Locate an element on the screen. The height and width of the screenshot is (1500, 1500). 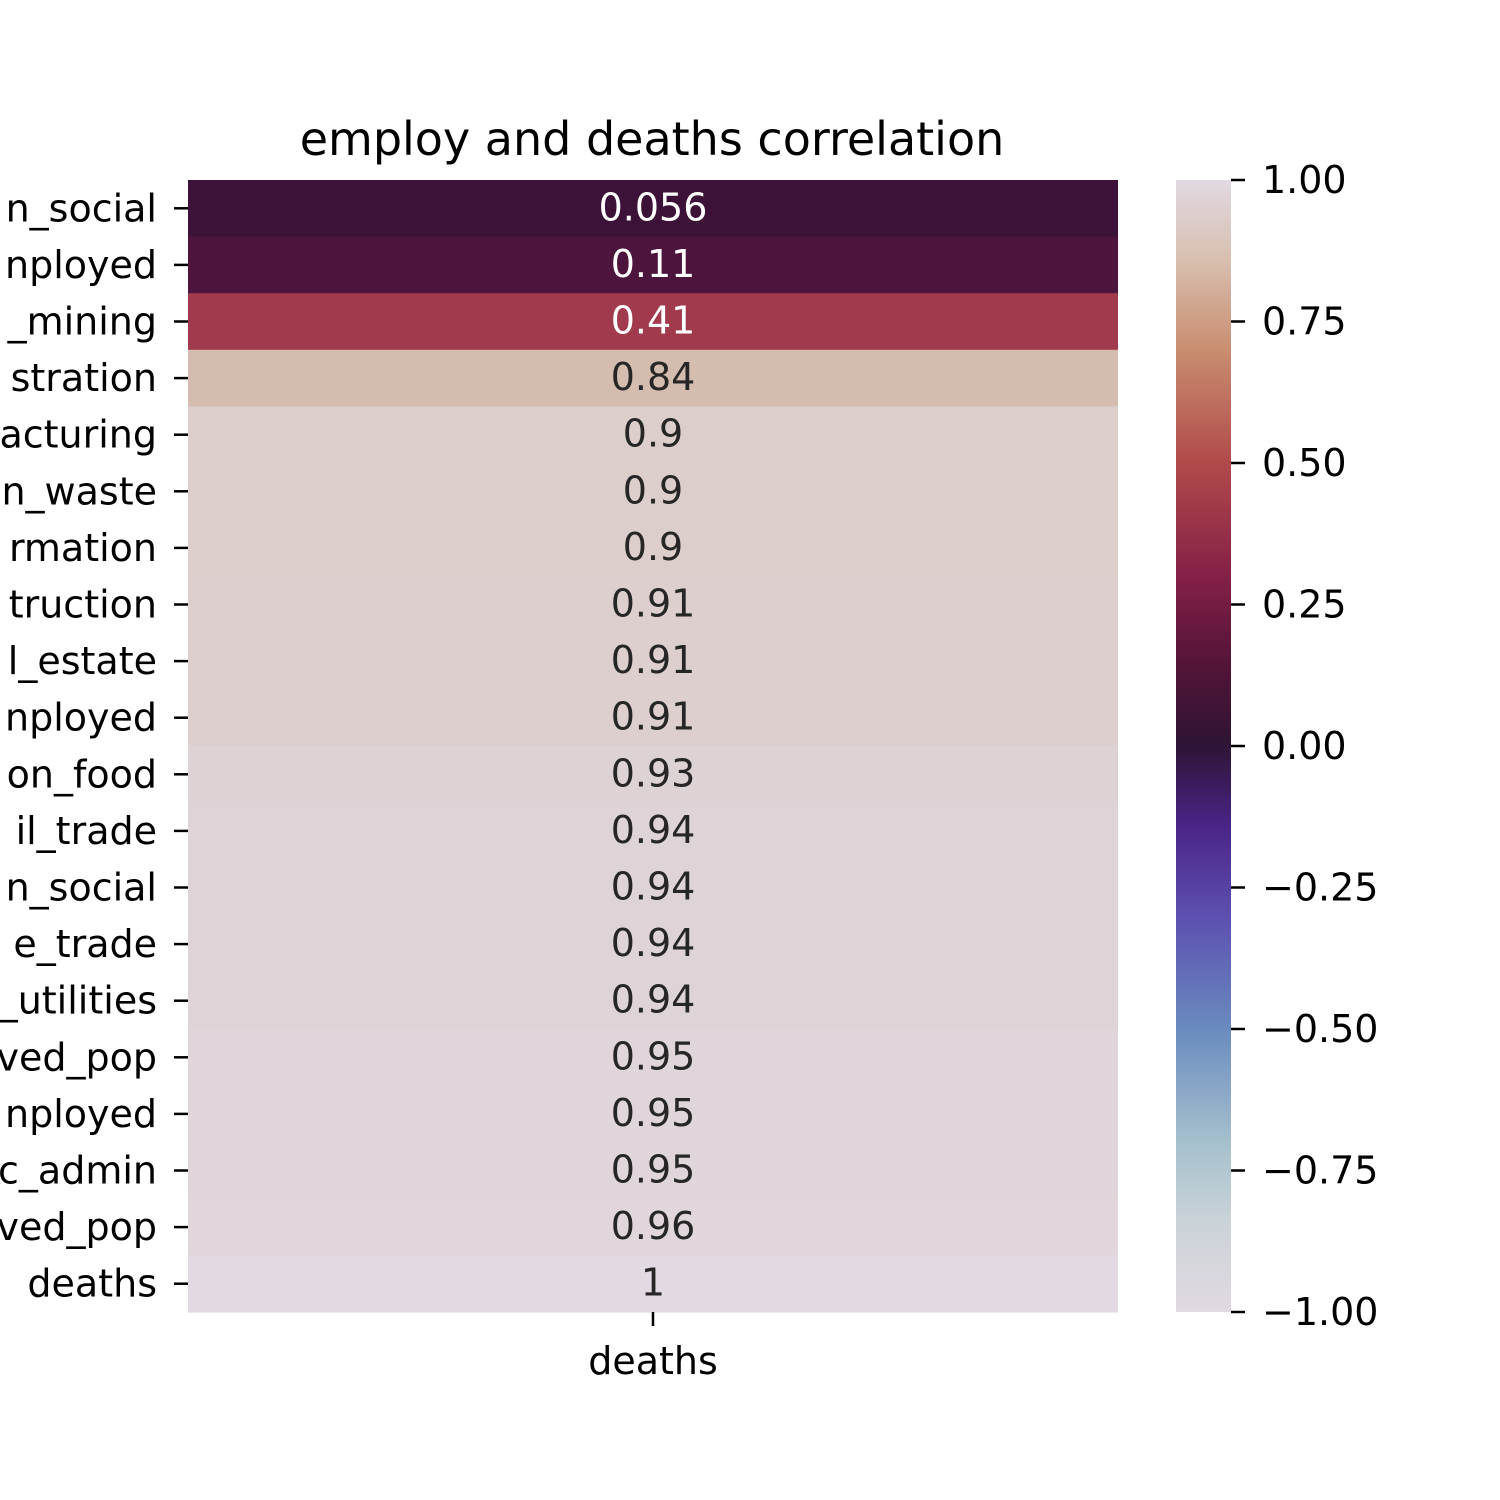
y-tick-label: il_trade is located at coordinates (86, 831).